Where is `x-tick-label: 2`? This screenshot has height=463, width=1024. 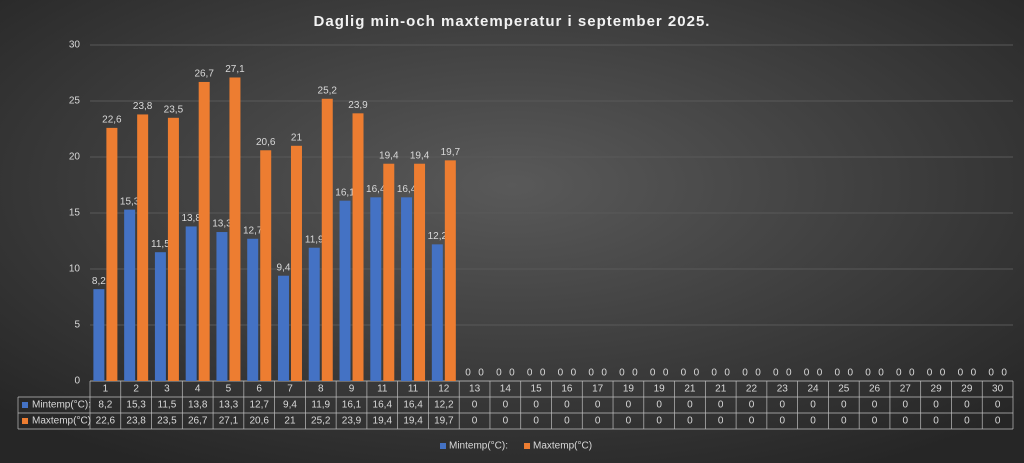
x-tick-label: 2 is located at coordinates (136, 389).